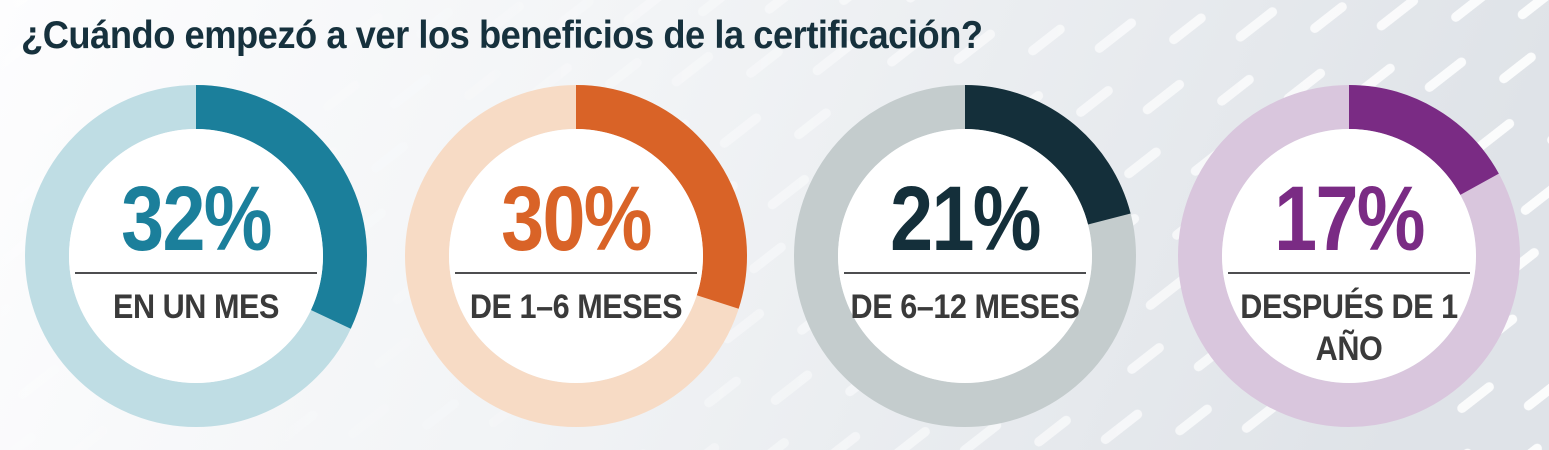  I want to click on segment-label: EN UN MES, so click(196, 307).